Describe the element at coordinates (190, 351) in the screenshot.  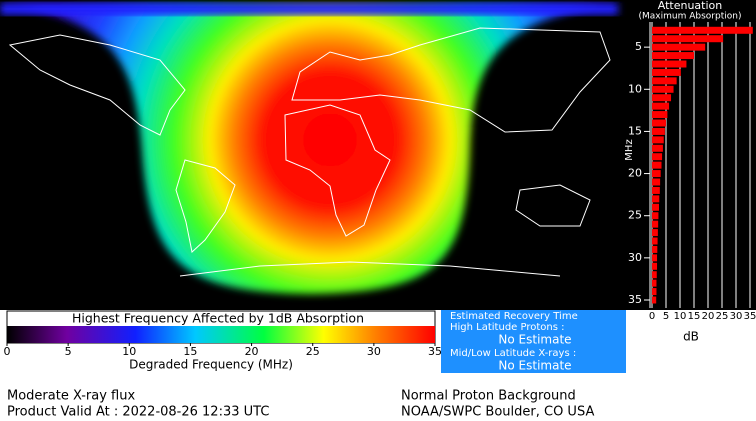
I see `colorbar-tick-label: 15` at that location.